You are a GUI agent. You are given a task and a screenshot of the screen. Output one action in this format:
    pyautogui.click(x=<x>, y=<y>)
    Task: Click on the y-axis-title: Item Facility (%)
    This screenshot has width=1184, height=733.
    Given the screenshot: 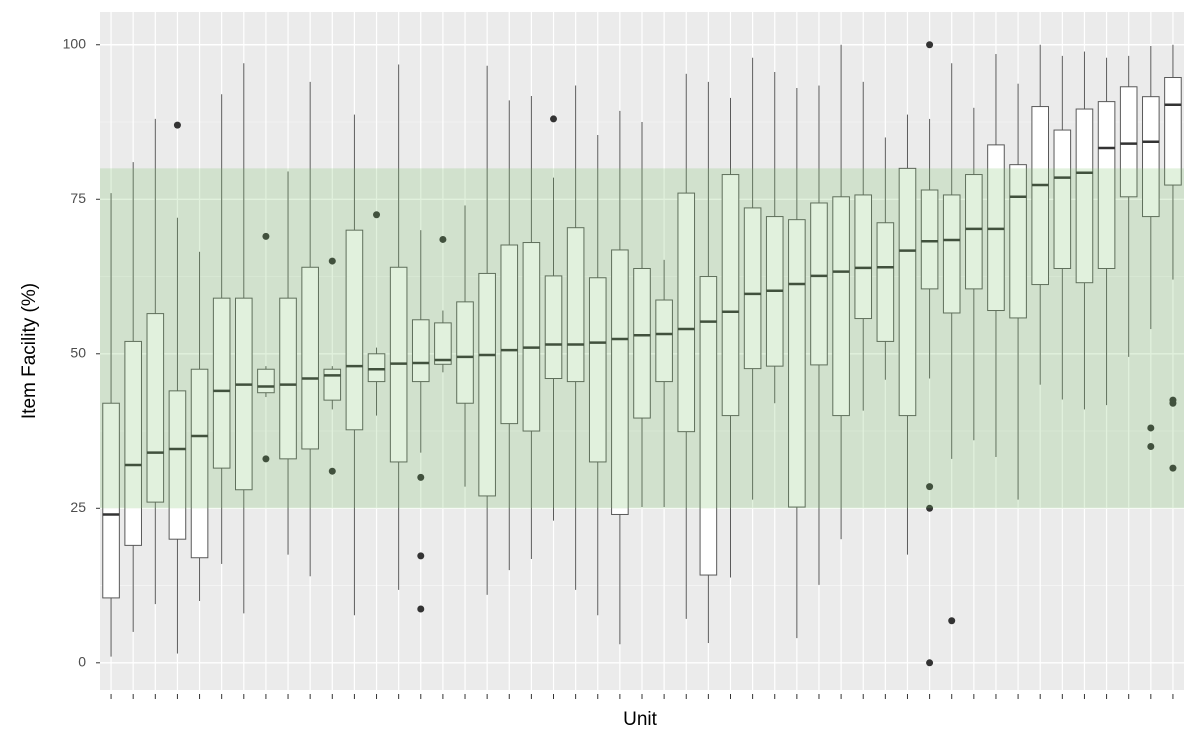 What is the action you would take?
    pyautogui.click(x=29, y=351)
    